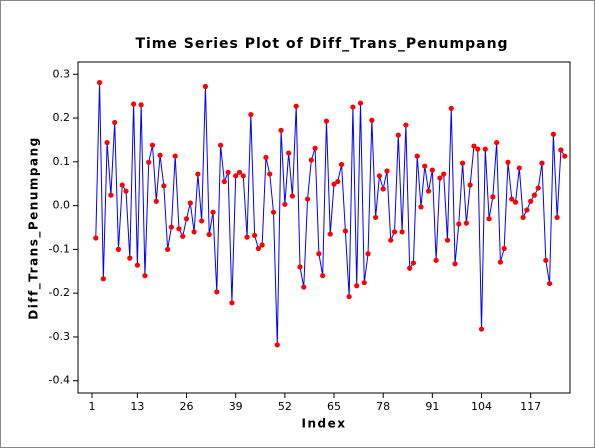  Describe the element at coordinates (62, 161) in the screenshot. I see `y-tick-label: 0.1` at that location.